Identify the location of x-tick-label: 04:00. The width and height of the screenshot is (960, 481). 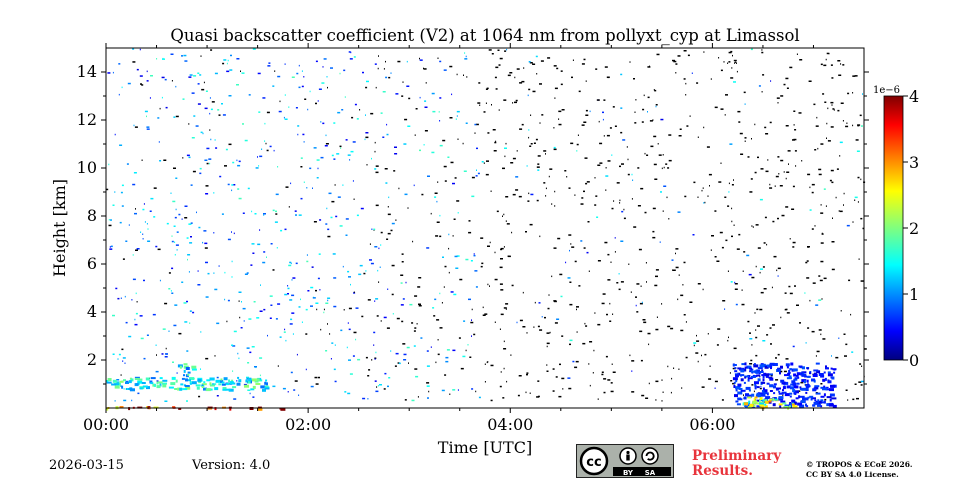
(510, 424).